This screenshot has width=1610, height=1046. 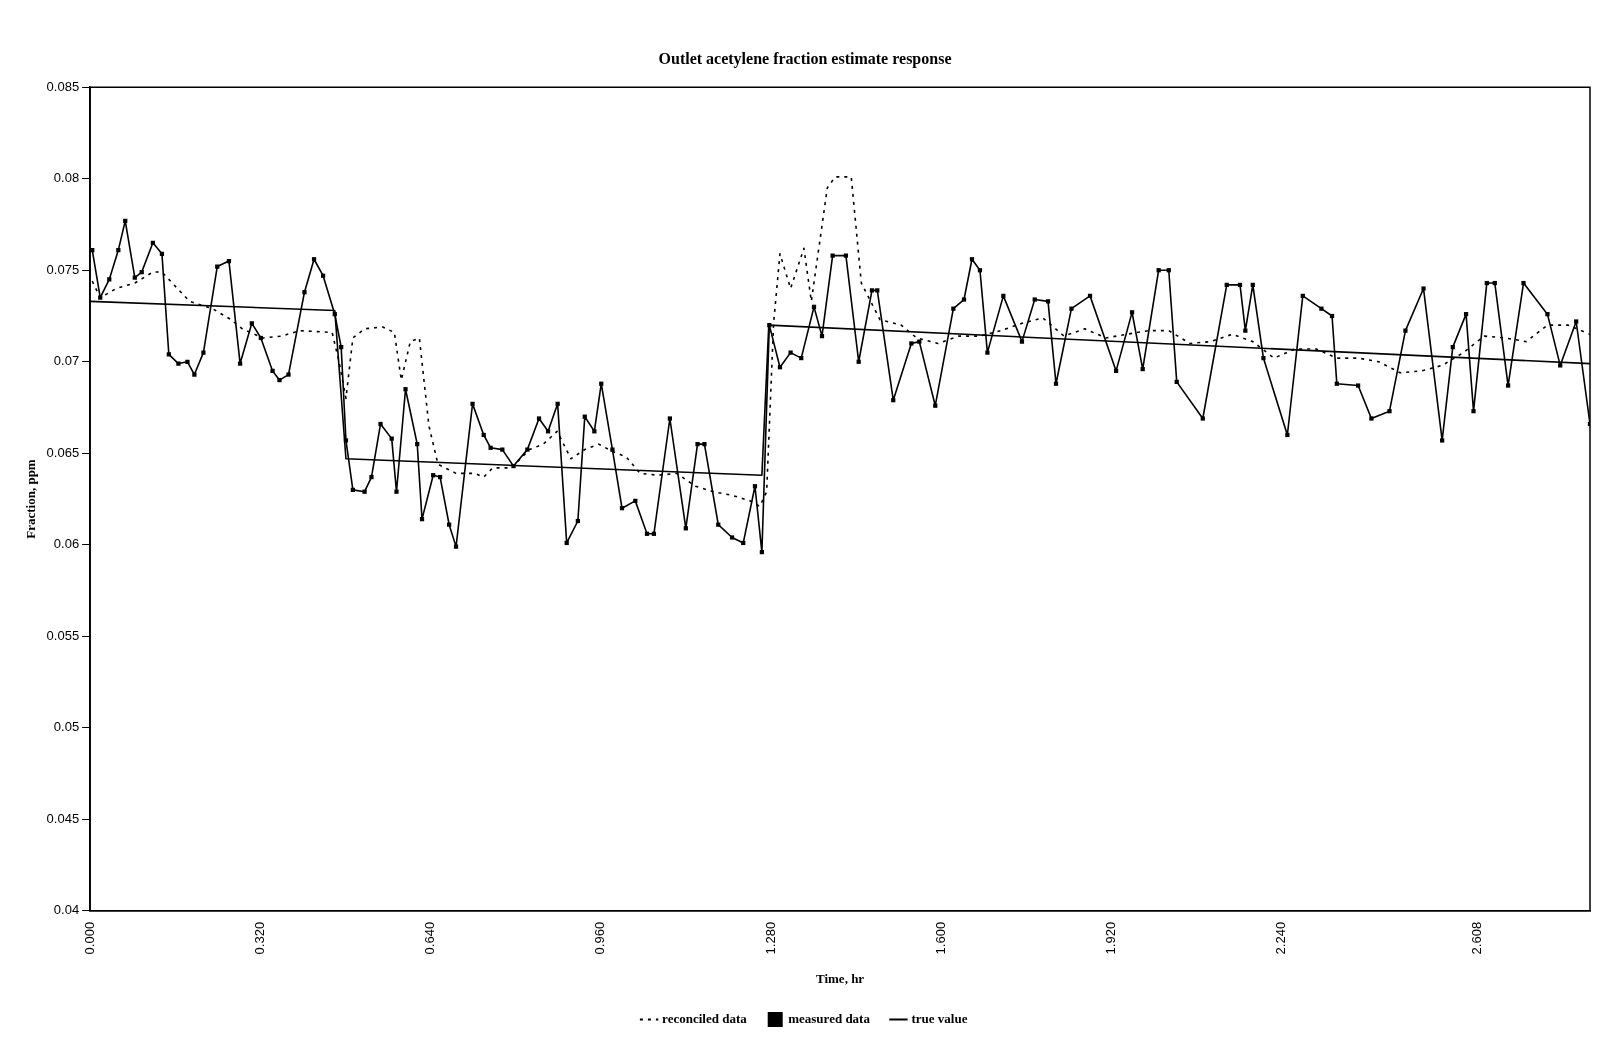 What do you see at coordinates (63, 635) in the screenshot?
I see `y-tick-label: 0.055` at bounding box center [63, 635].